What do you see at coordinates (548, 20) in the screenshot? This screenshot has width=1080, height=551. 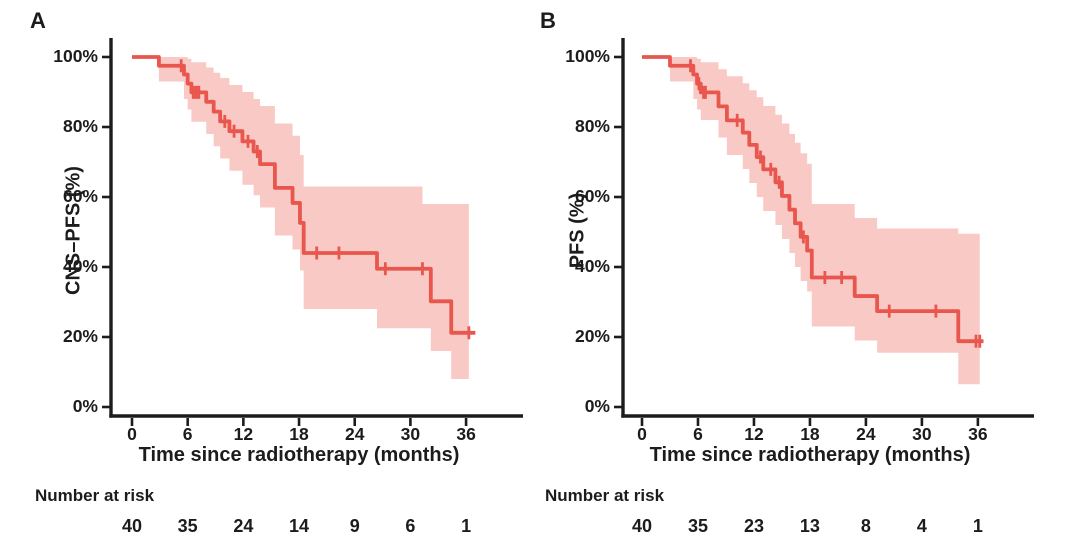 I see `panel-b-letter: B` at bounding box center [548, 20].